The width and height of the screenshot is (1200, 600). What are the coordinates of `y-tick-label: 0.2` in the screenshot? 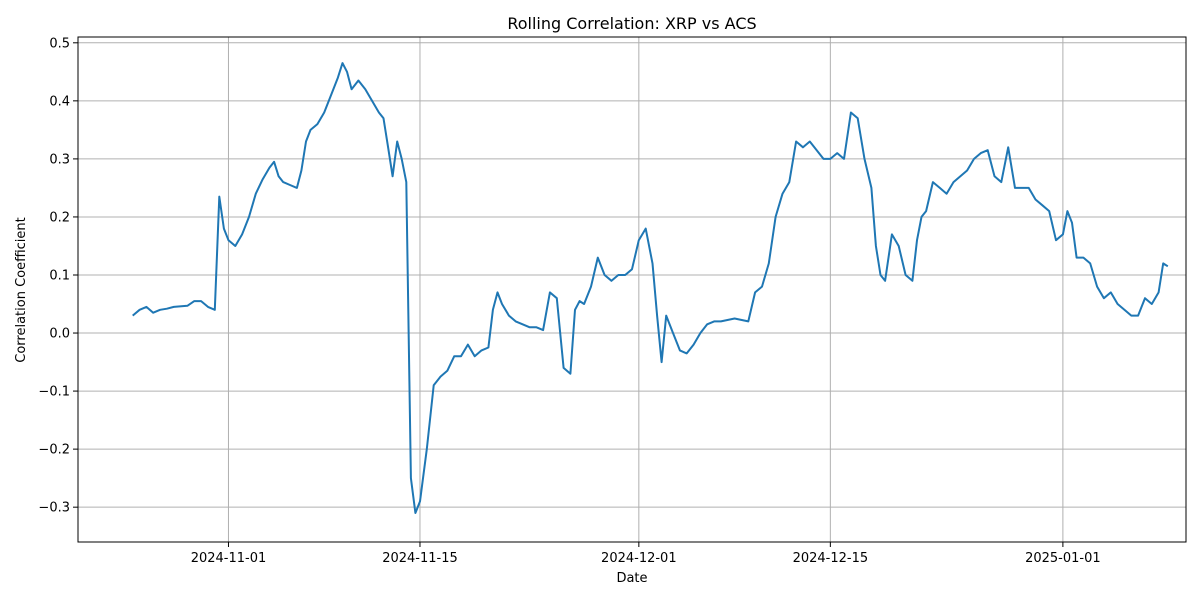 It's located at (59, 217).